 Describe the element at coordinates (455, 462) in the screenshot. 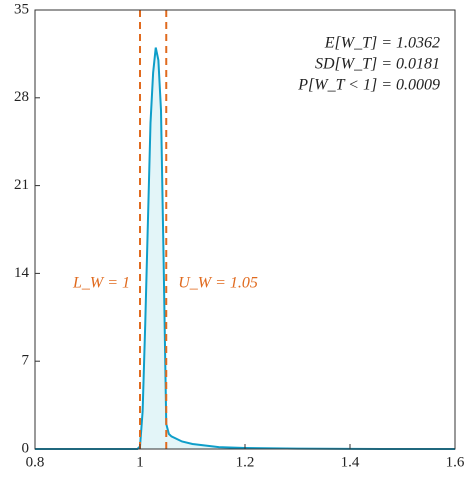

I see `x-tick-label: 1.6` at that location.